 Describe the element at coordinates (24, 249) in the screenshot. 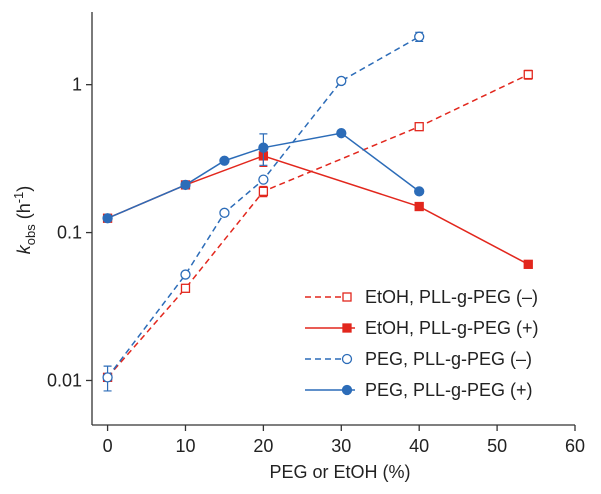

I see `y-label-part: k` at that location.